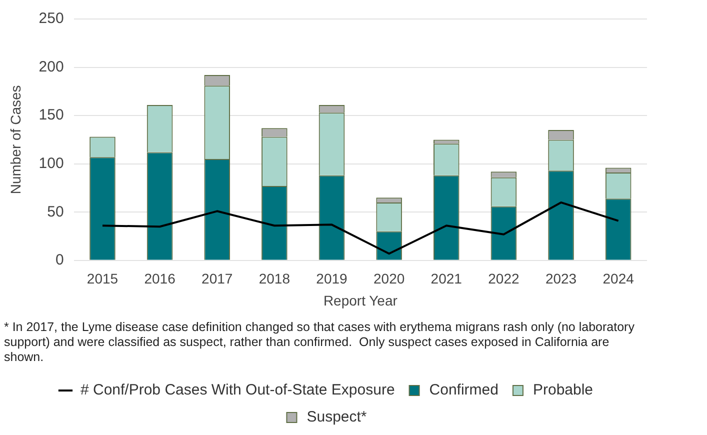  Describe the element at coordinates (618, 278) in the screenshot. I see `x-tick-label: 2024` at that location.